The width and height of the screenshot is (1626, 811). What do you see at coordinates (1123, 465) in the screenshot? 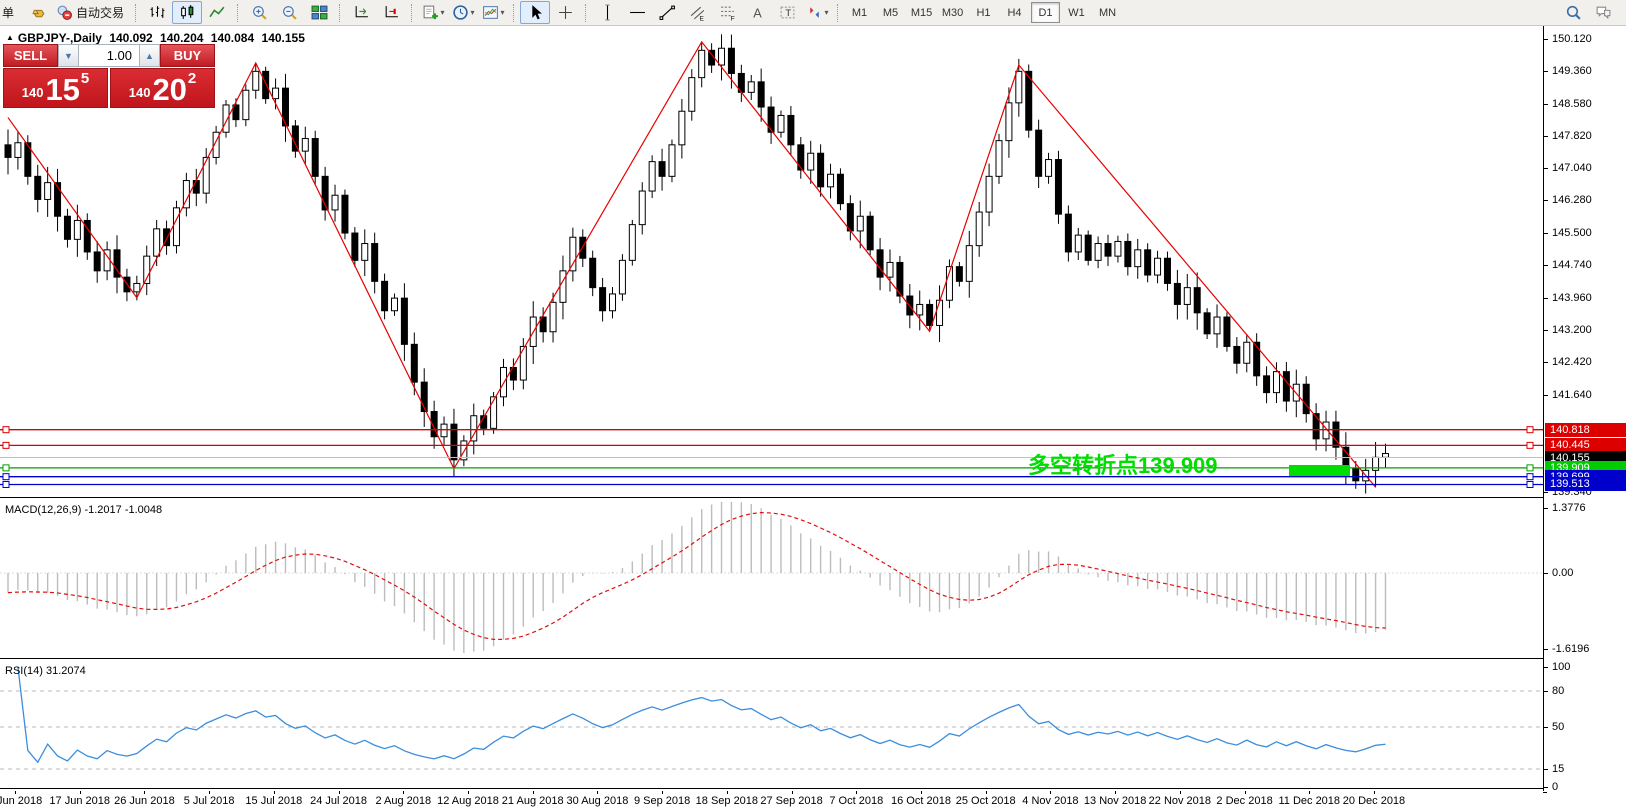
I see `pivot-annotation-text: 多空转折点139.909` at bounding box center [1123, 465].